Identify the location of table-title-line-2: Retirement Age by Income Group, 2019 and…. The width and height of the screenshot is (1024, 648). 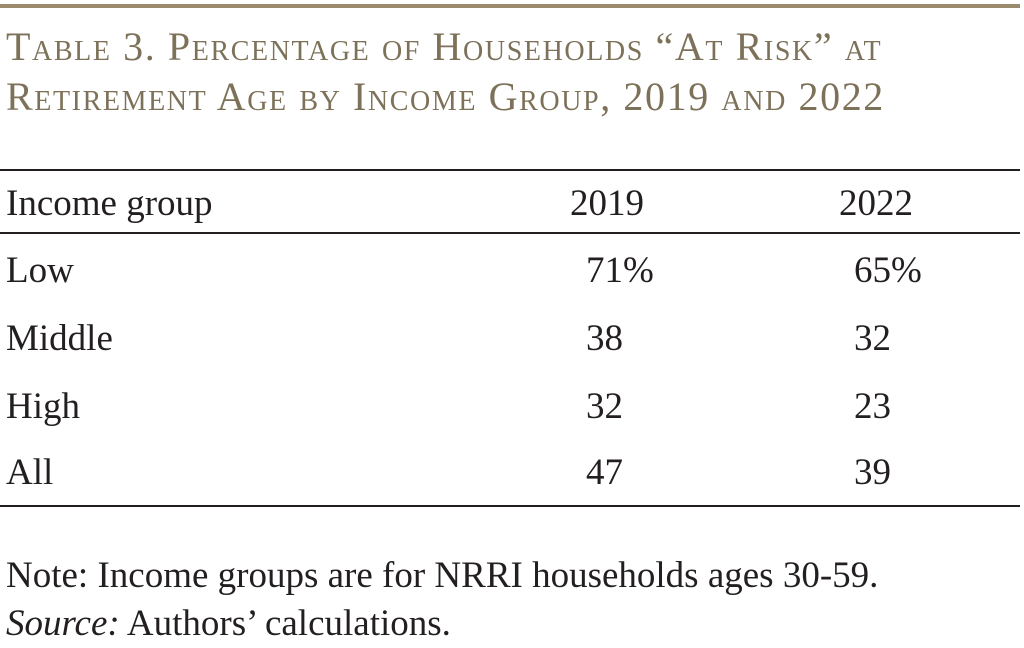
(445, 96).